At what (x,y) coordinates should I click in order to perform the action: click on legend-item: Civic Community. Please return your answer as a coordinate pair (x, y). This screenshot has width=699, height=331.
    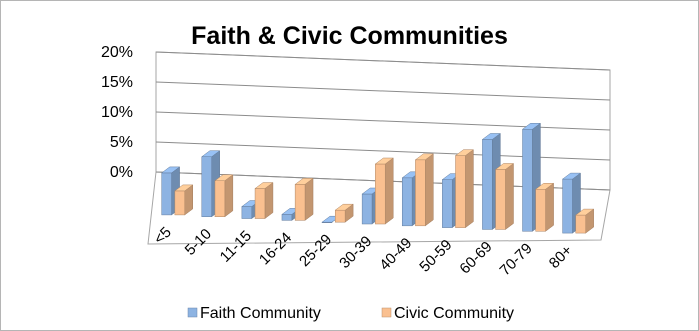
    Looking at the image, I should click on (447, 313).